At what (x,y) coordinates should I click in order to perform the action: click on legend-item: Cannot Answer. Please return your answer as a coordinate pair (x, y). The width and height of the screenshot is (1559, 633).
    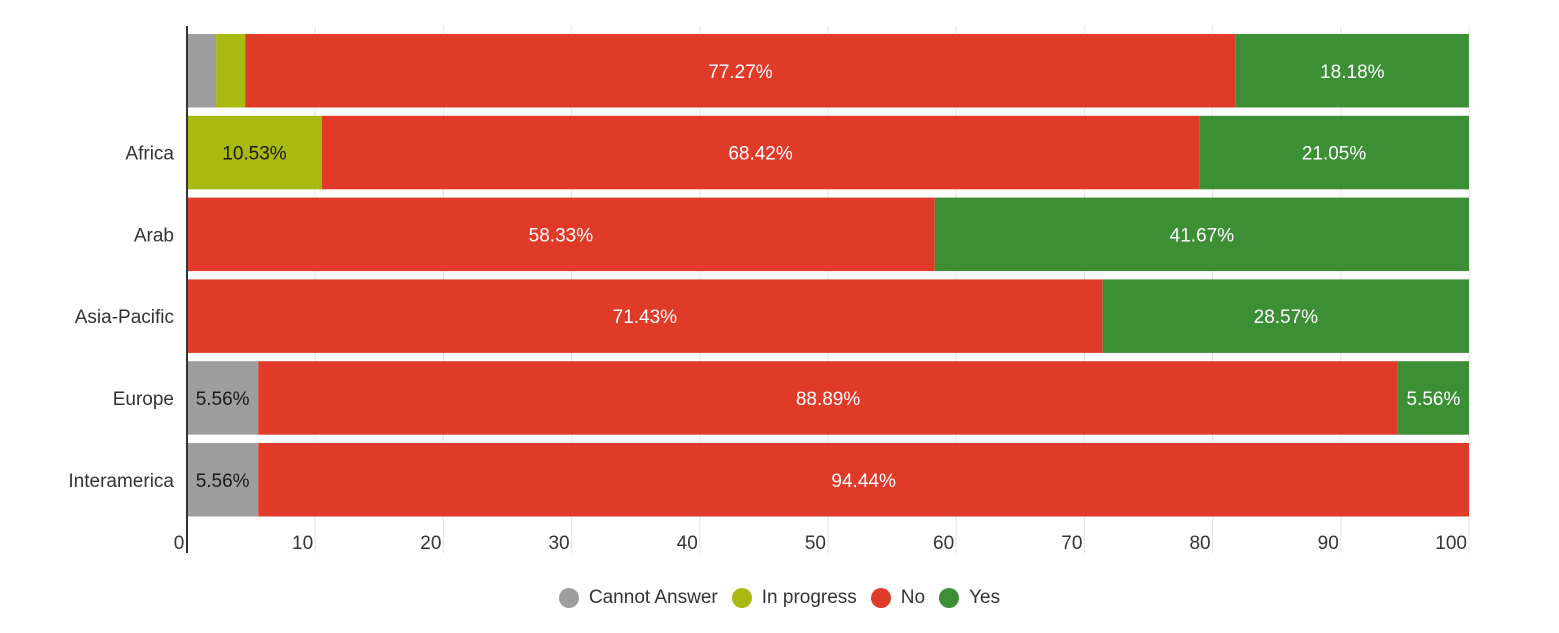
    Looking at the image, I should click on (638, 598).